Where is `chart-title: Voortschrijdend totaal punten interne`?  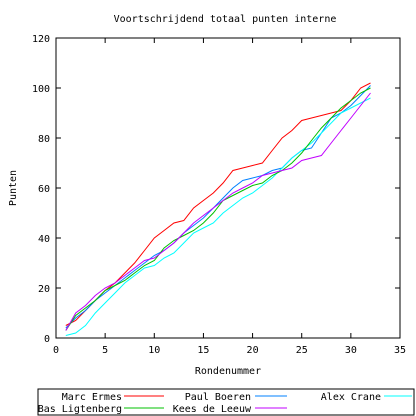 chart-title: Voortschrijdend totaal punten interne is located at coordinates (225, 19).